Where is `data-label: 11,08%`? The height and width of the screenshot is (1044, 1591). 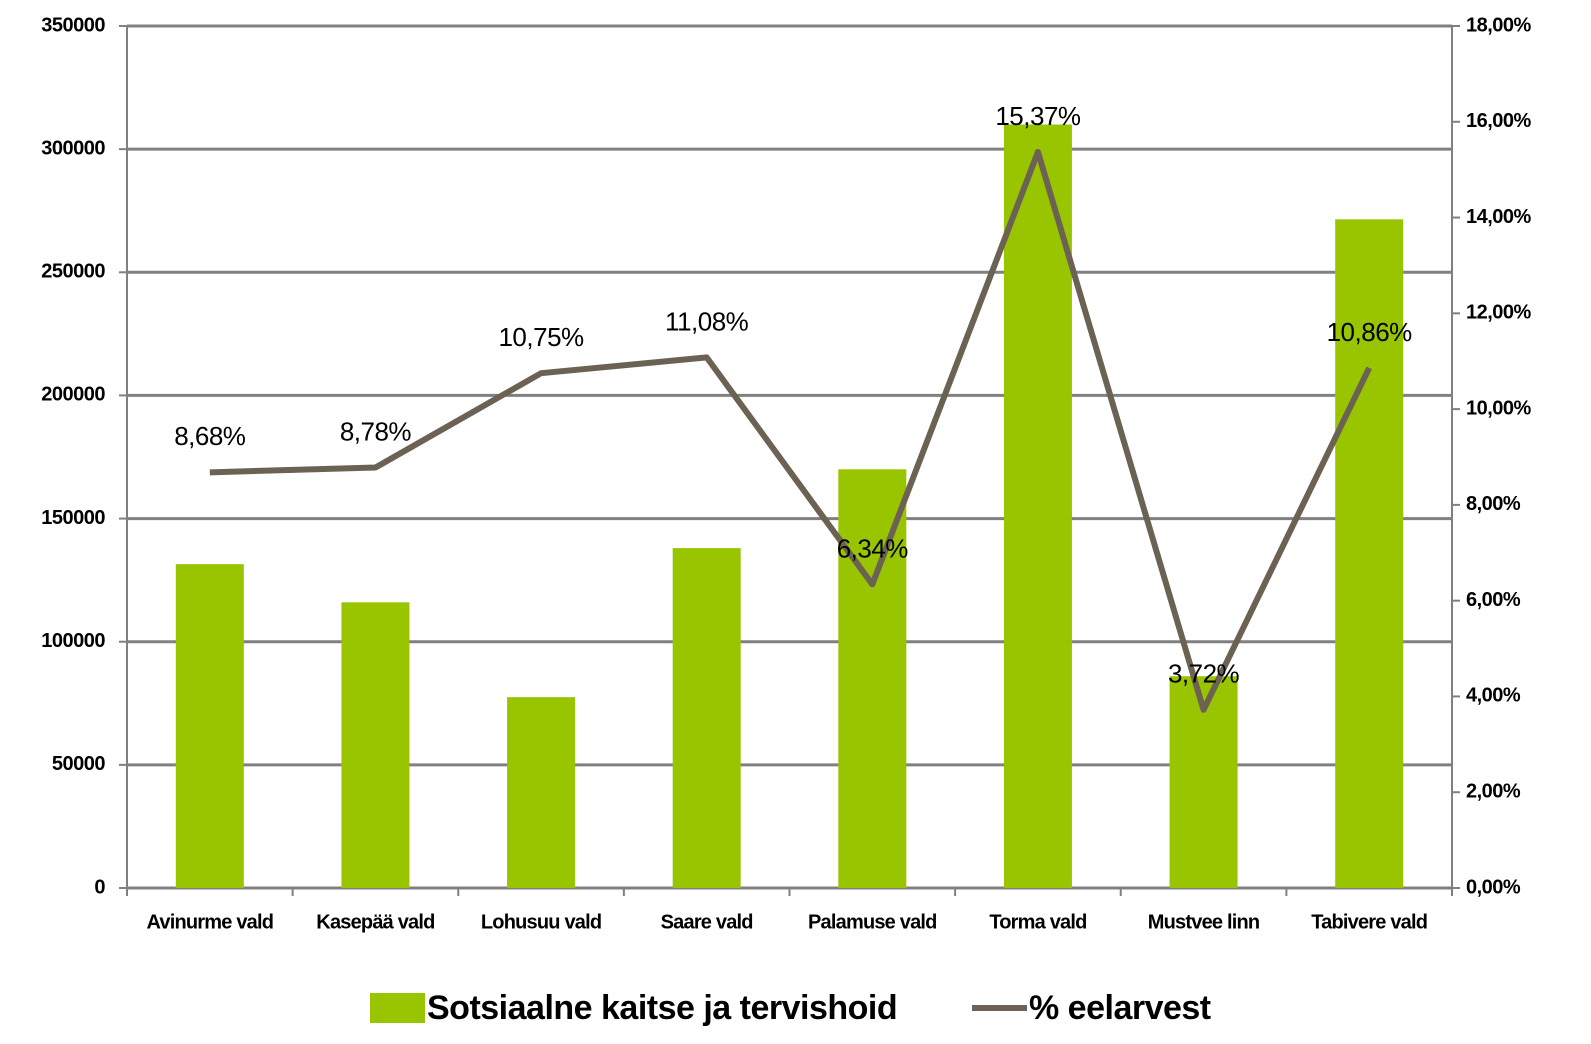 data-label: 11,08% is located at coordinates (707, 321).